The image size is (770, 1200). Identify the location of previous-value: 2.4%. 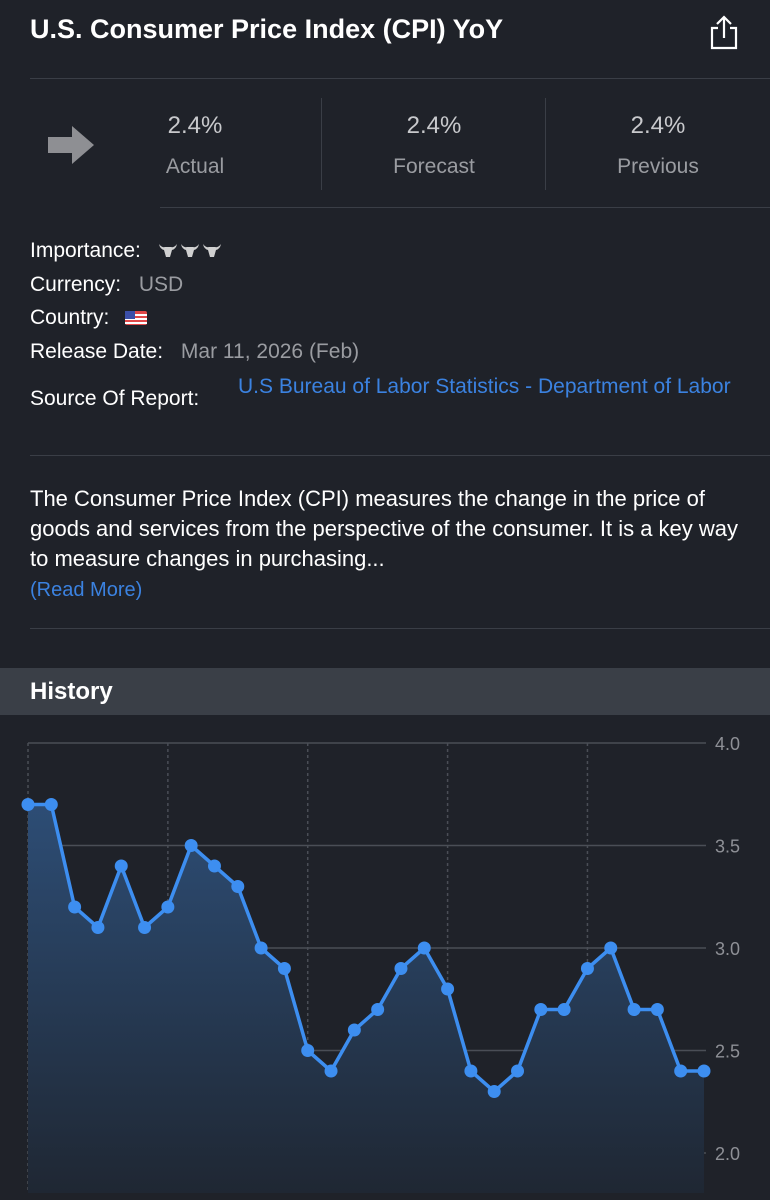
(658, 125).